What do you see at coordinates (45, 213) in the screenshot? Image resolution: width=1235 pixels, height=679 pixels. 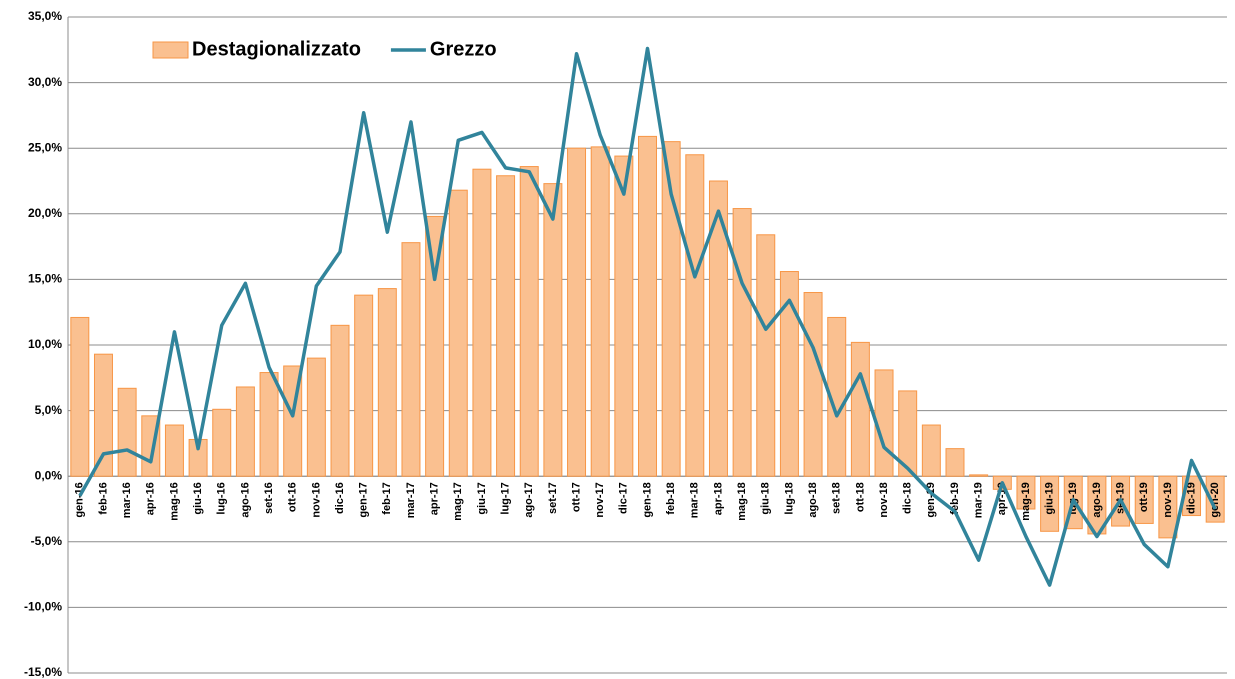 I see `y-tick-label: 20,0%` at bounding box center [45, 213].